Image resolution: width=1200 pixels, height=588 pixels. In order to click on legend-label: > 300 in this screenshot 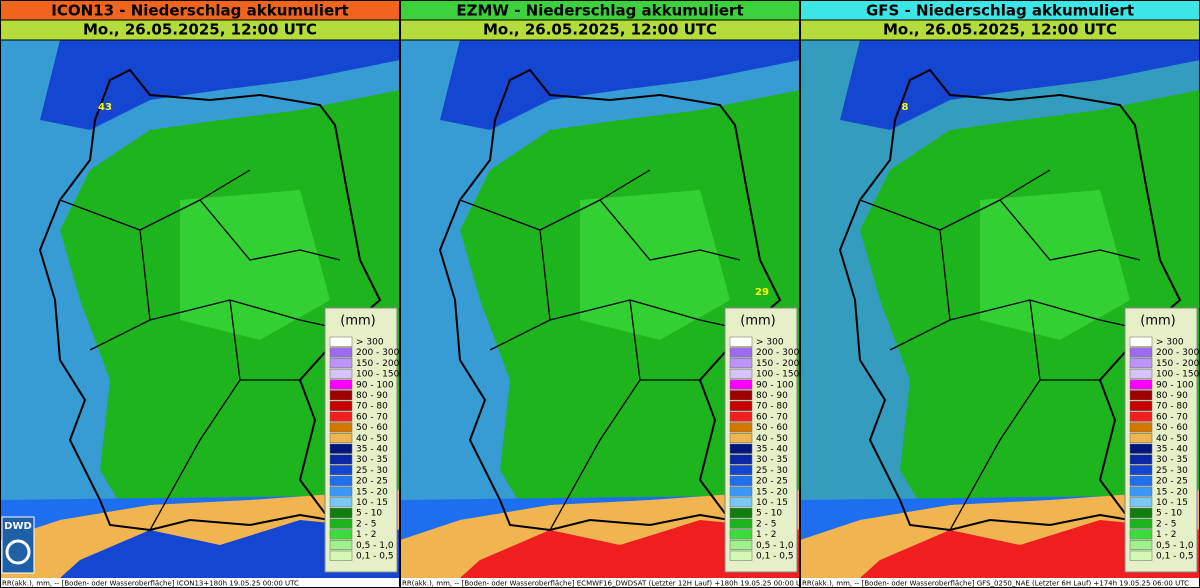, I will do `click(770, 343)`.